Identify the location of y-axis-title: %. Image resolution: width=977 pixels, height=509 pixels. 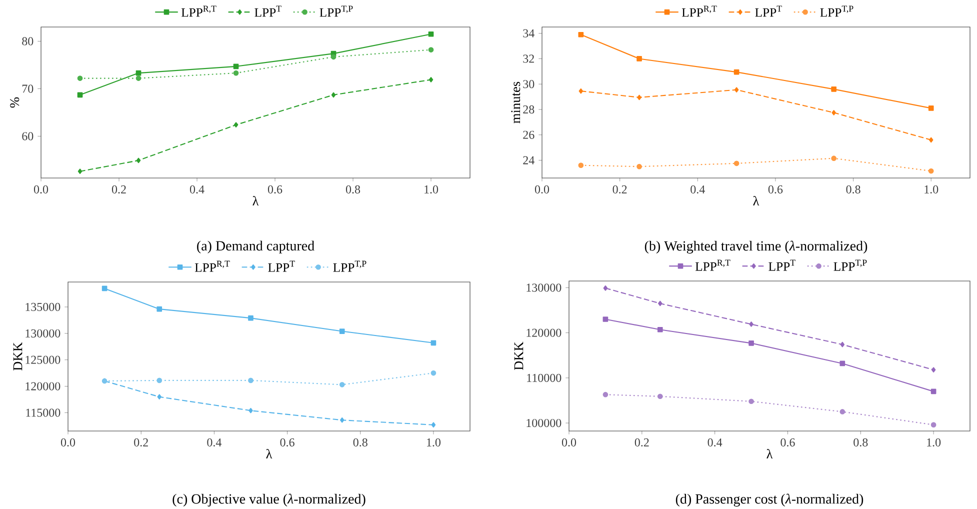
(15, 102).